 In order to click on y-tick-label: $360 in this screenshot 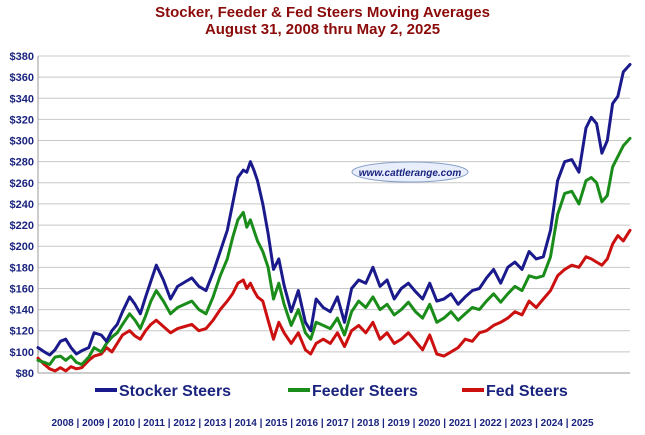, I will do `click(22, 78)`.